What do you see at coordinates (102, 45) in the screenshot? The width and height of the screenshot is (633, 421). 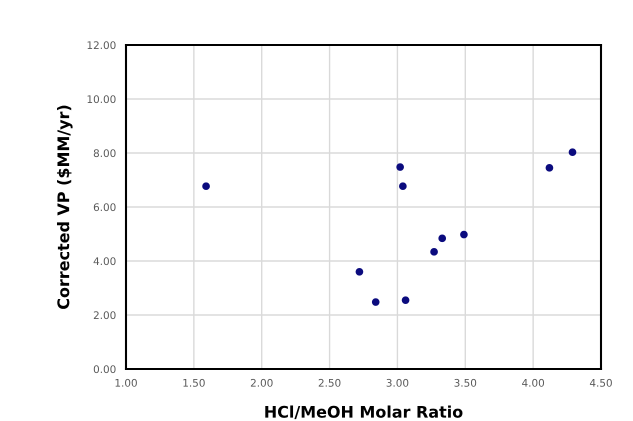 I see `y-tick-label: 12.00` at bounding box center [102, 45].